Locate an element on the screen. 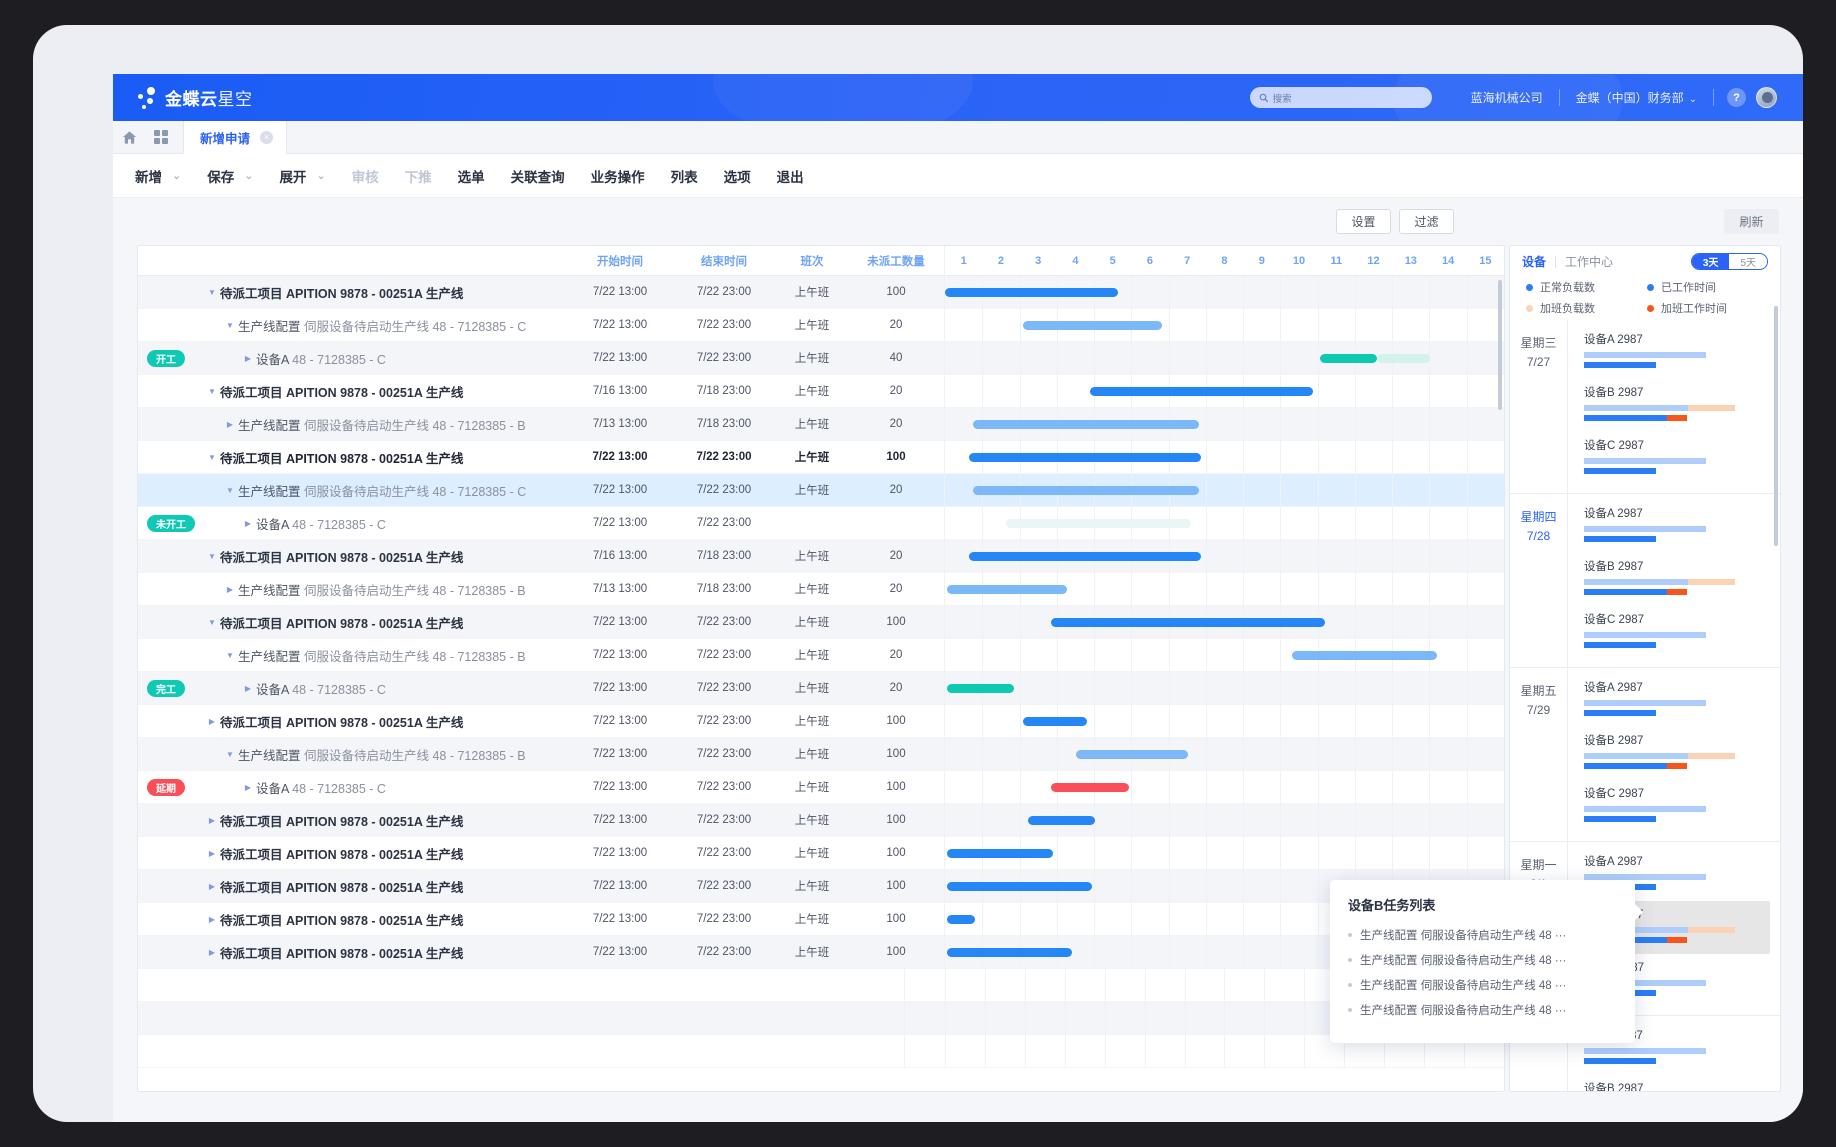 The image size is (1836, 1147). range-toggle: 3天 5天 is located at coordinates (1729, 261).